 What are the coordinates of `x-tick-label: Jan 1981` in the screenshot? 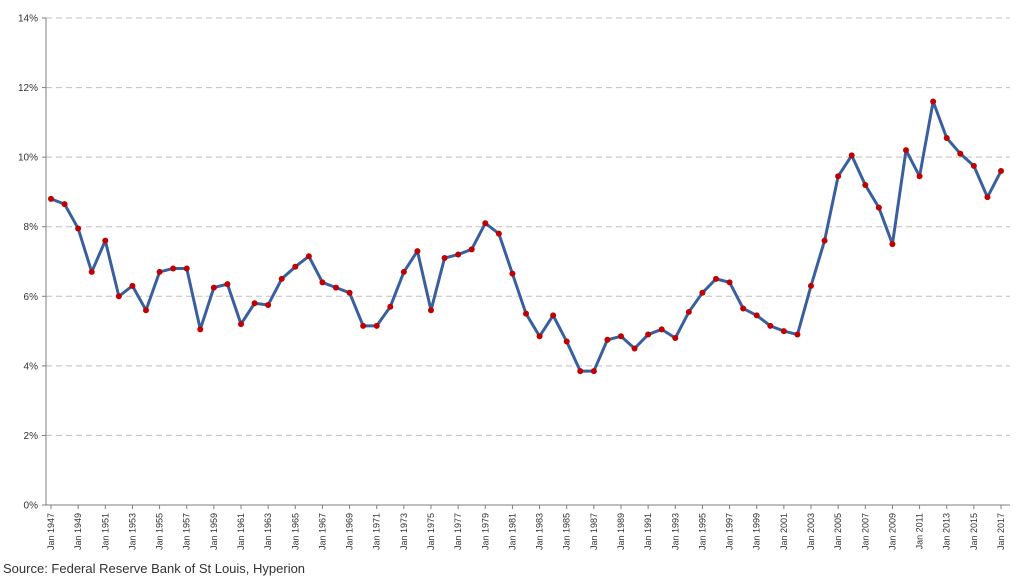 It's located at (512, 531).